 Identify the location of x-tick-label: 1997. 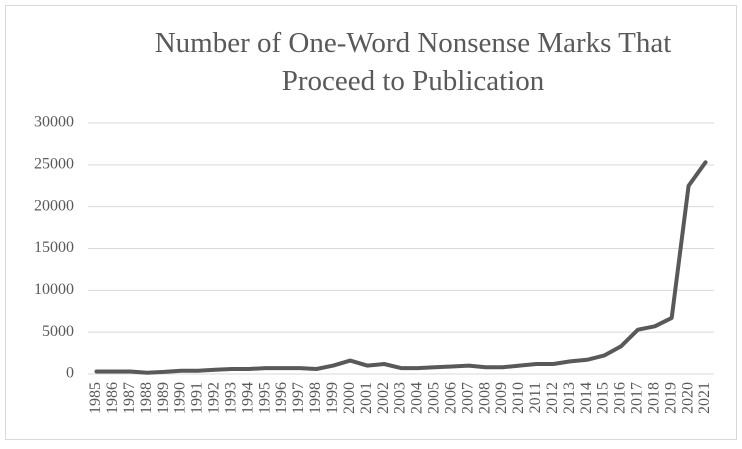
(298, 398).